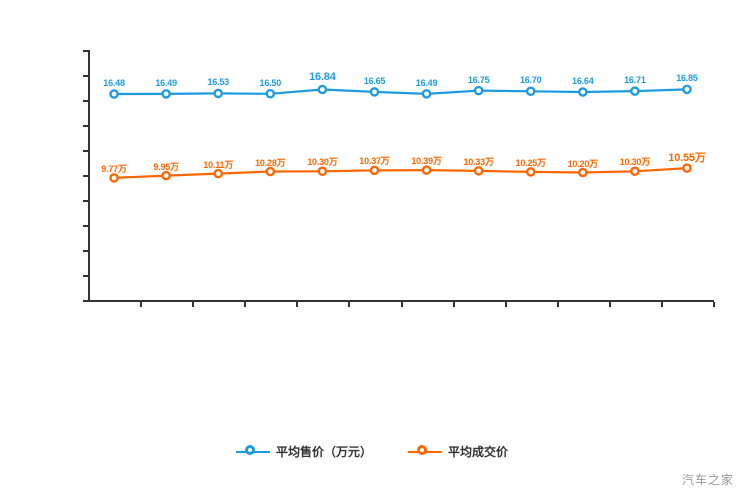  What do you see at coordinates (323, 452) in the screenshot?
I see `legend-label-average-price: 平均售价（万元）` at bounding box center [323, 452].